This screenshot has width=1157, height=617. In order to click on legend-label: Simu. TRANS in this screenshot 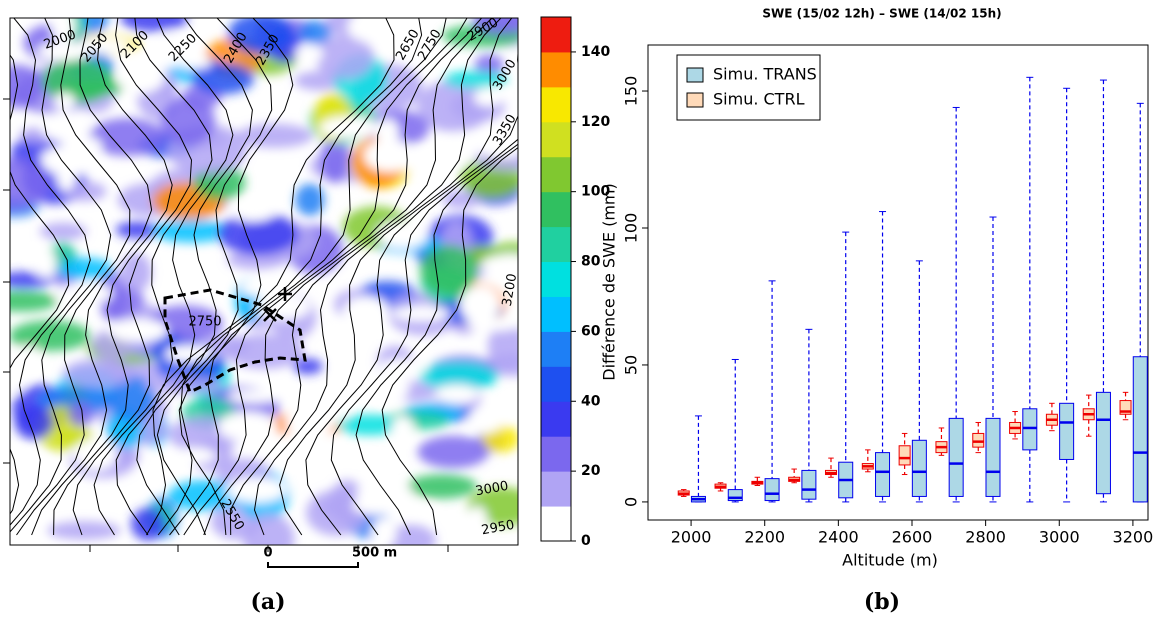, I will do `click(765, 74)`.